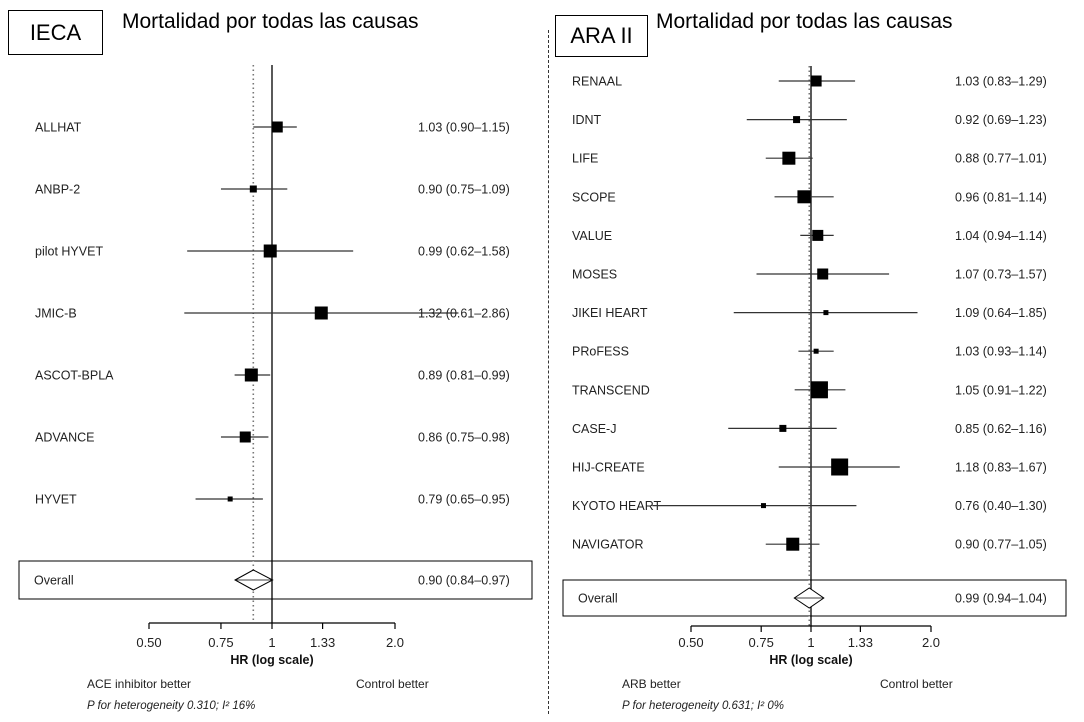 The width and height of the screenshot is (1084, 722). I want to click on left-hr-ci-text: 0.89 (0.81–0.99), so click(464, 376).